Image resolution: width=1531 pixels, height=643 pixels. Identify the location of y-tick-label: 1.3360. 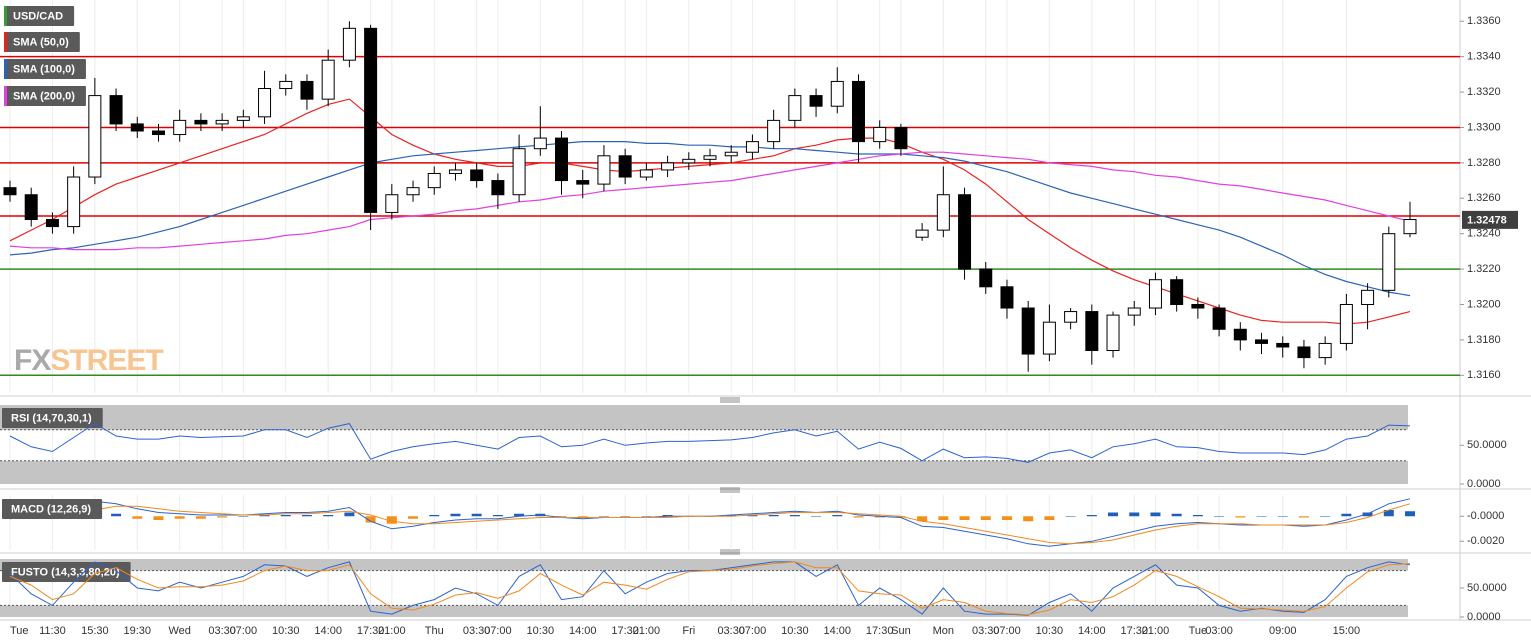
(1484, 21).